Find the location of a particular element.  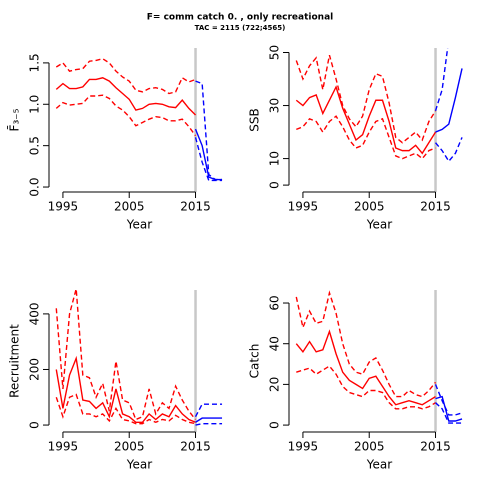

y-tick-label: 1.0 is located at coordinates (35, 104).